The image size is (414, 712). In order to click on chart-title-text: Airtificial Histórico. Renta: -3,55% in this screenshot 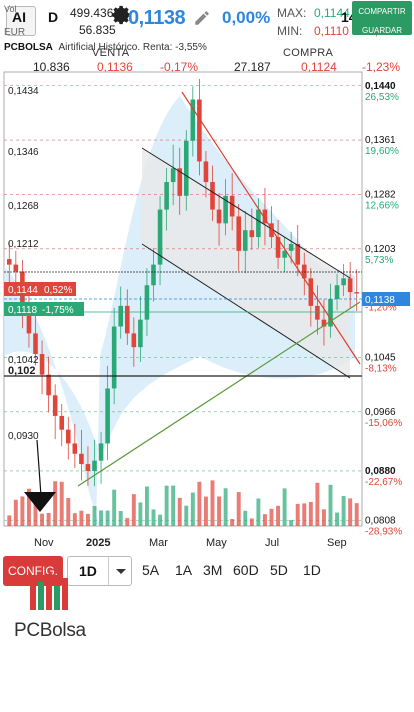, I will do `click(132, 47)`.